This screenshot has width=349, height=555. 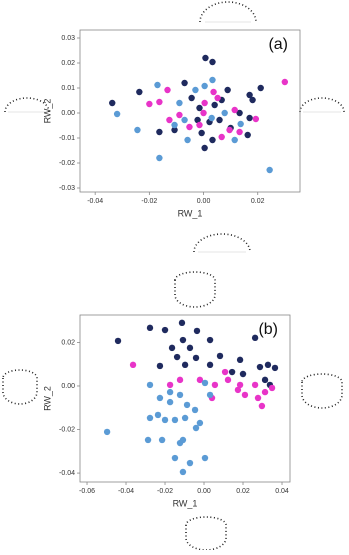 What do you see at coordinates (126, 491) in the screenshot?
I see `x-tick-label: -0.04` at bounding box center [126, 491].